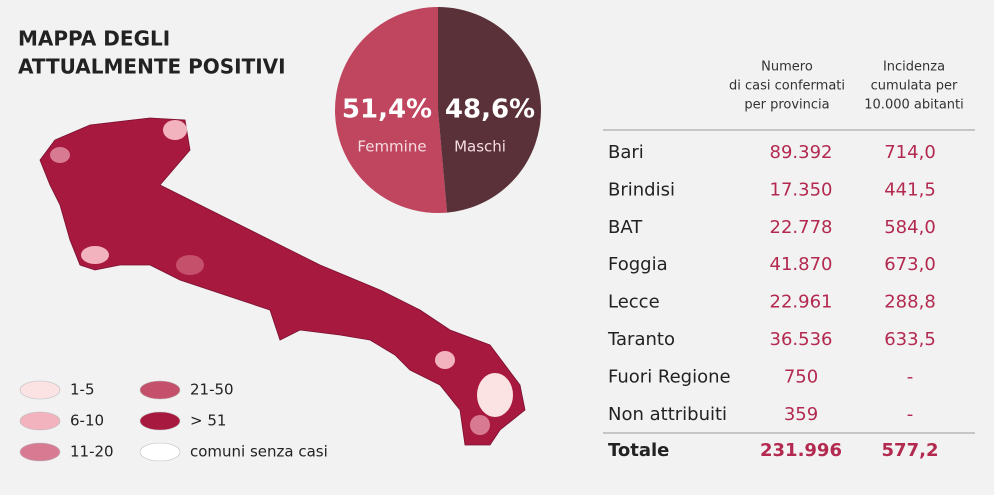 The width and height of the screenshot is (994, 495). I want to click on legend-label: 6-10, so click(87, 421).